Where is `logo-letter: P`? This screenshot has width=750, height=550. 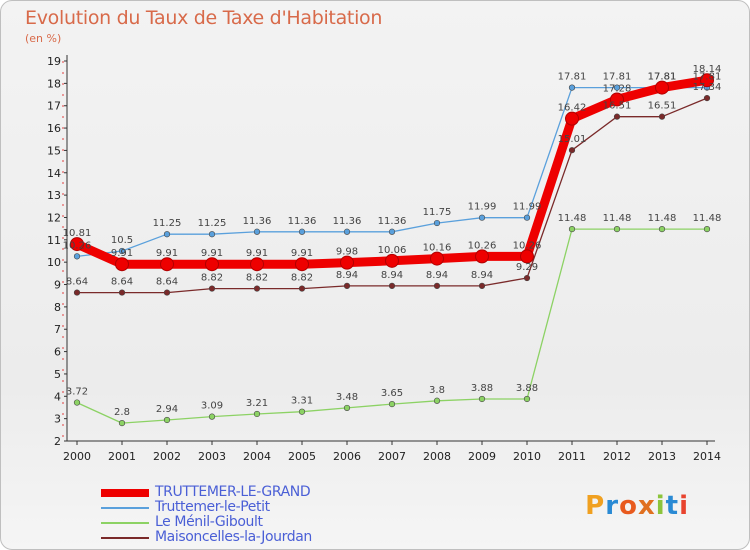 logo-letter: P is located at coordinates (595, 506).